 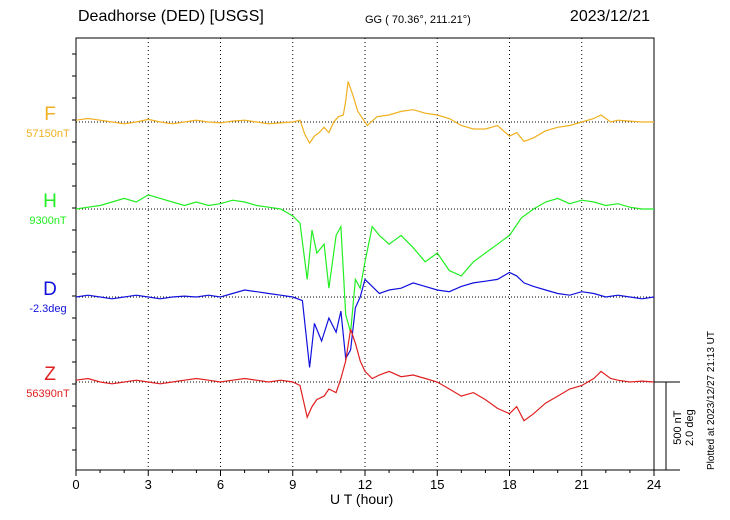 I want to click on series-label-D: D, so click(x=50, y=289).